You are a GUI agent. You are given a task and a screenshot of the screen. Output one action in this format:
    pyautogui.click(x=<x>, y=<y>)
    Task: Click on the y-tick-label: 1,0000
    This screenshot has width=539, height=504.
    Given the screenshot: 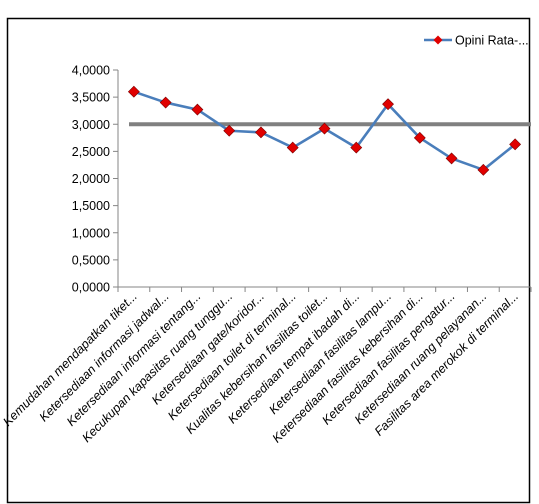 What is the action you would take?
    pyautogui.click(x=91, y=233)
    